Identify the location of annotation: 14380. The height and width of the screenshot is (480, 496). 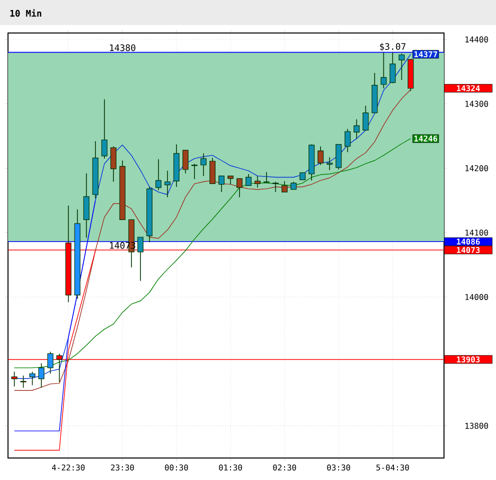
(123, 48).